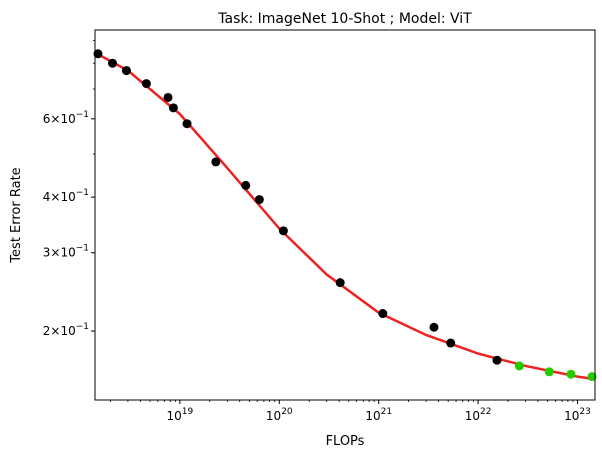 The image size is (602, 457). I want to click on y-tick-label: 2×10⁻¹, so click(66, 330).